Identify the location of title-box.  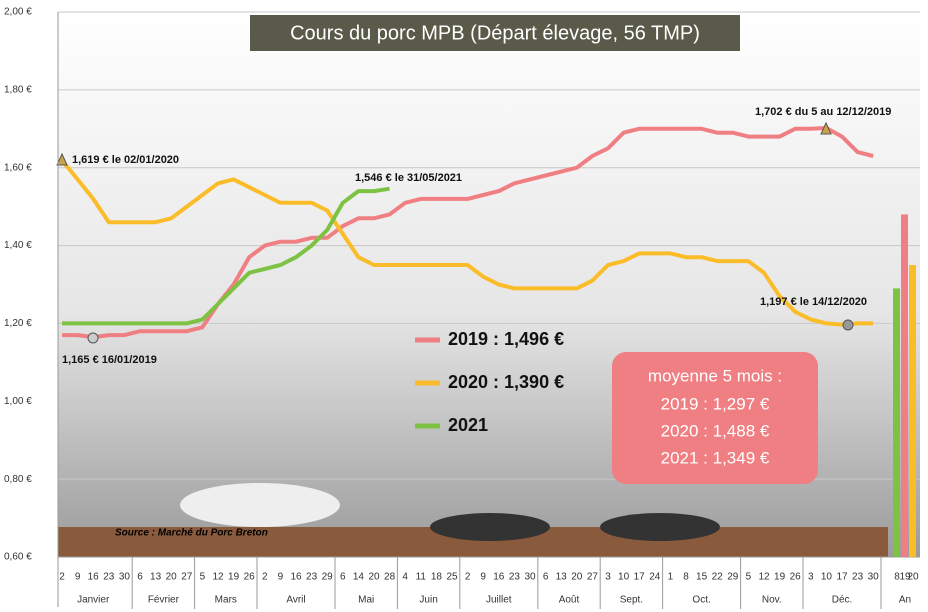
(495, 33).